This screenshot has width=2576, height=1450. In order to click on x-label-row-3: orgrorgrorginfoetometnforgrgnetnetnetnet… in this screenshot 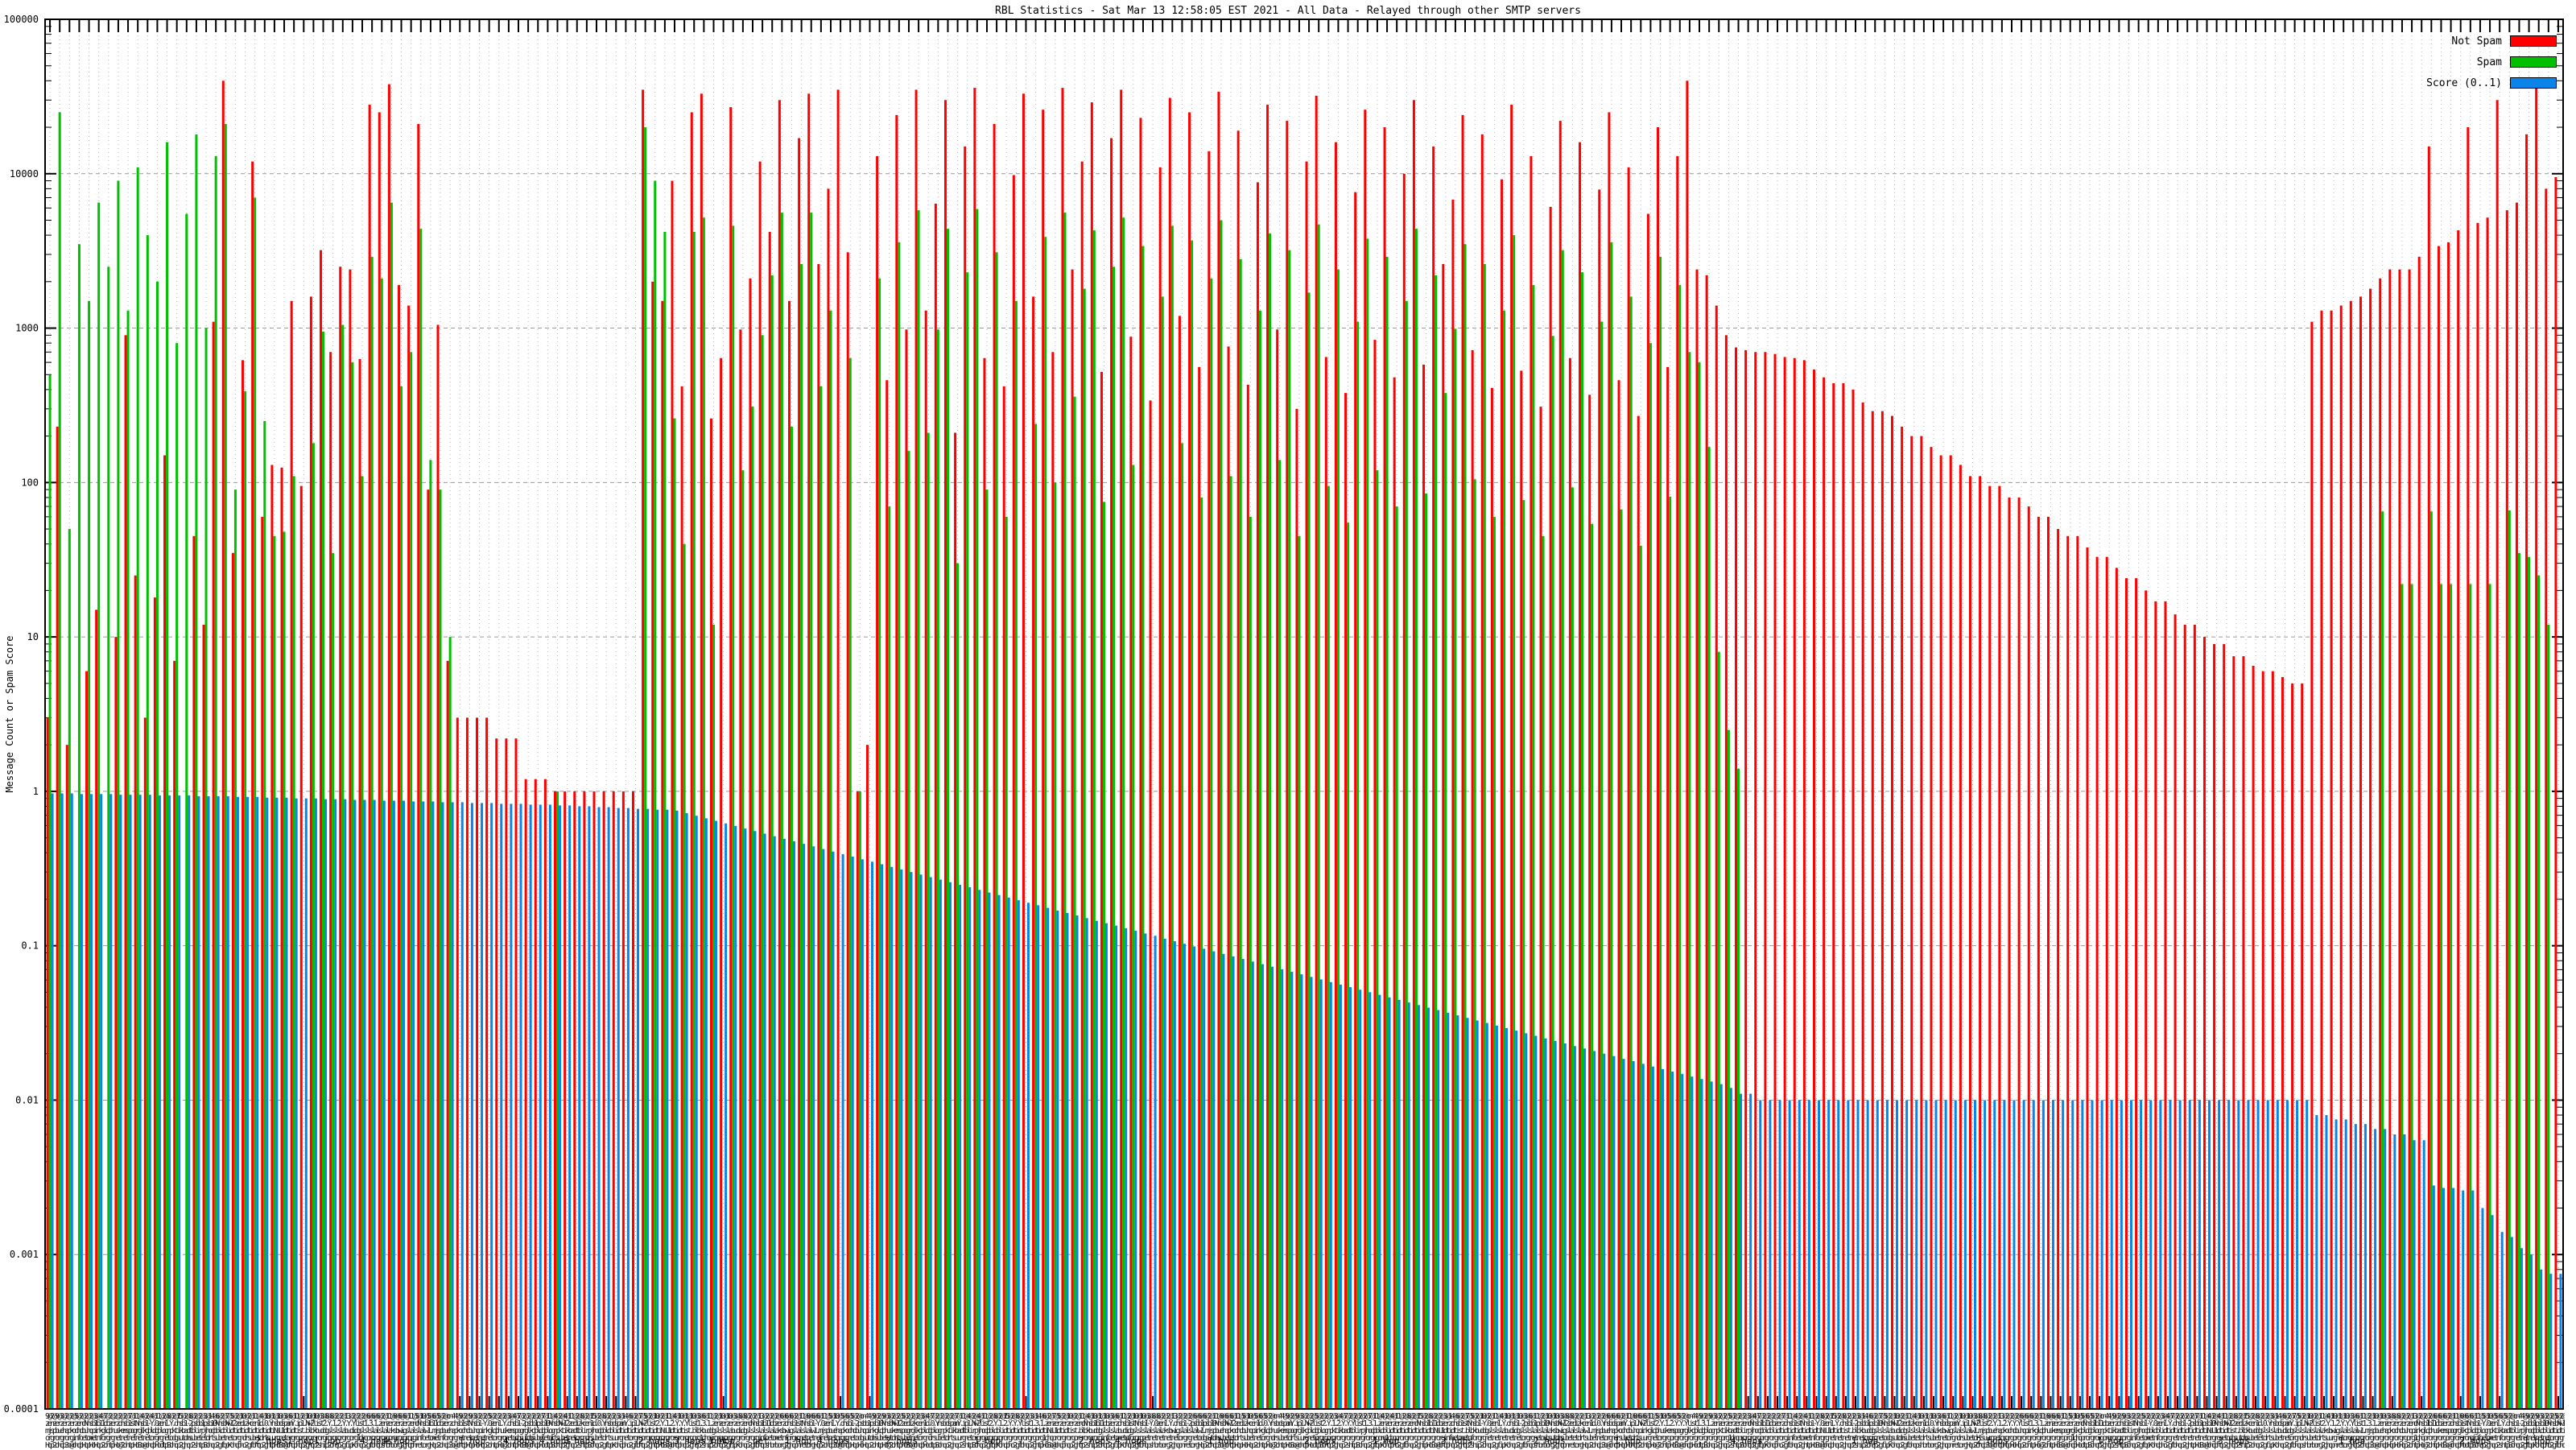, I will do `click(1305, 1438)`.